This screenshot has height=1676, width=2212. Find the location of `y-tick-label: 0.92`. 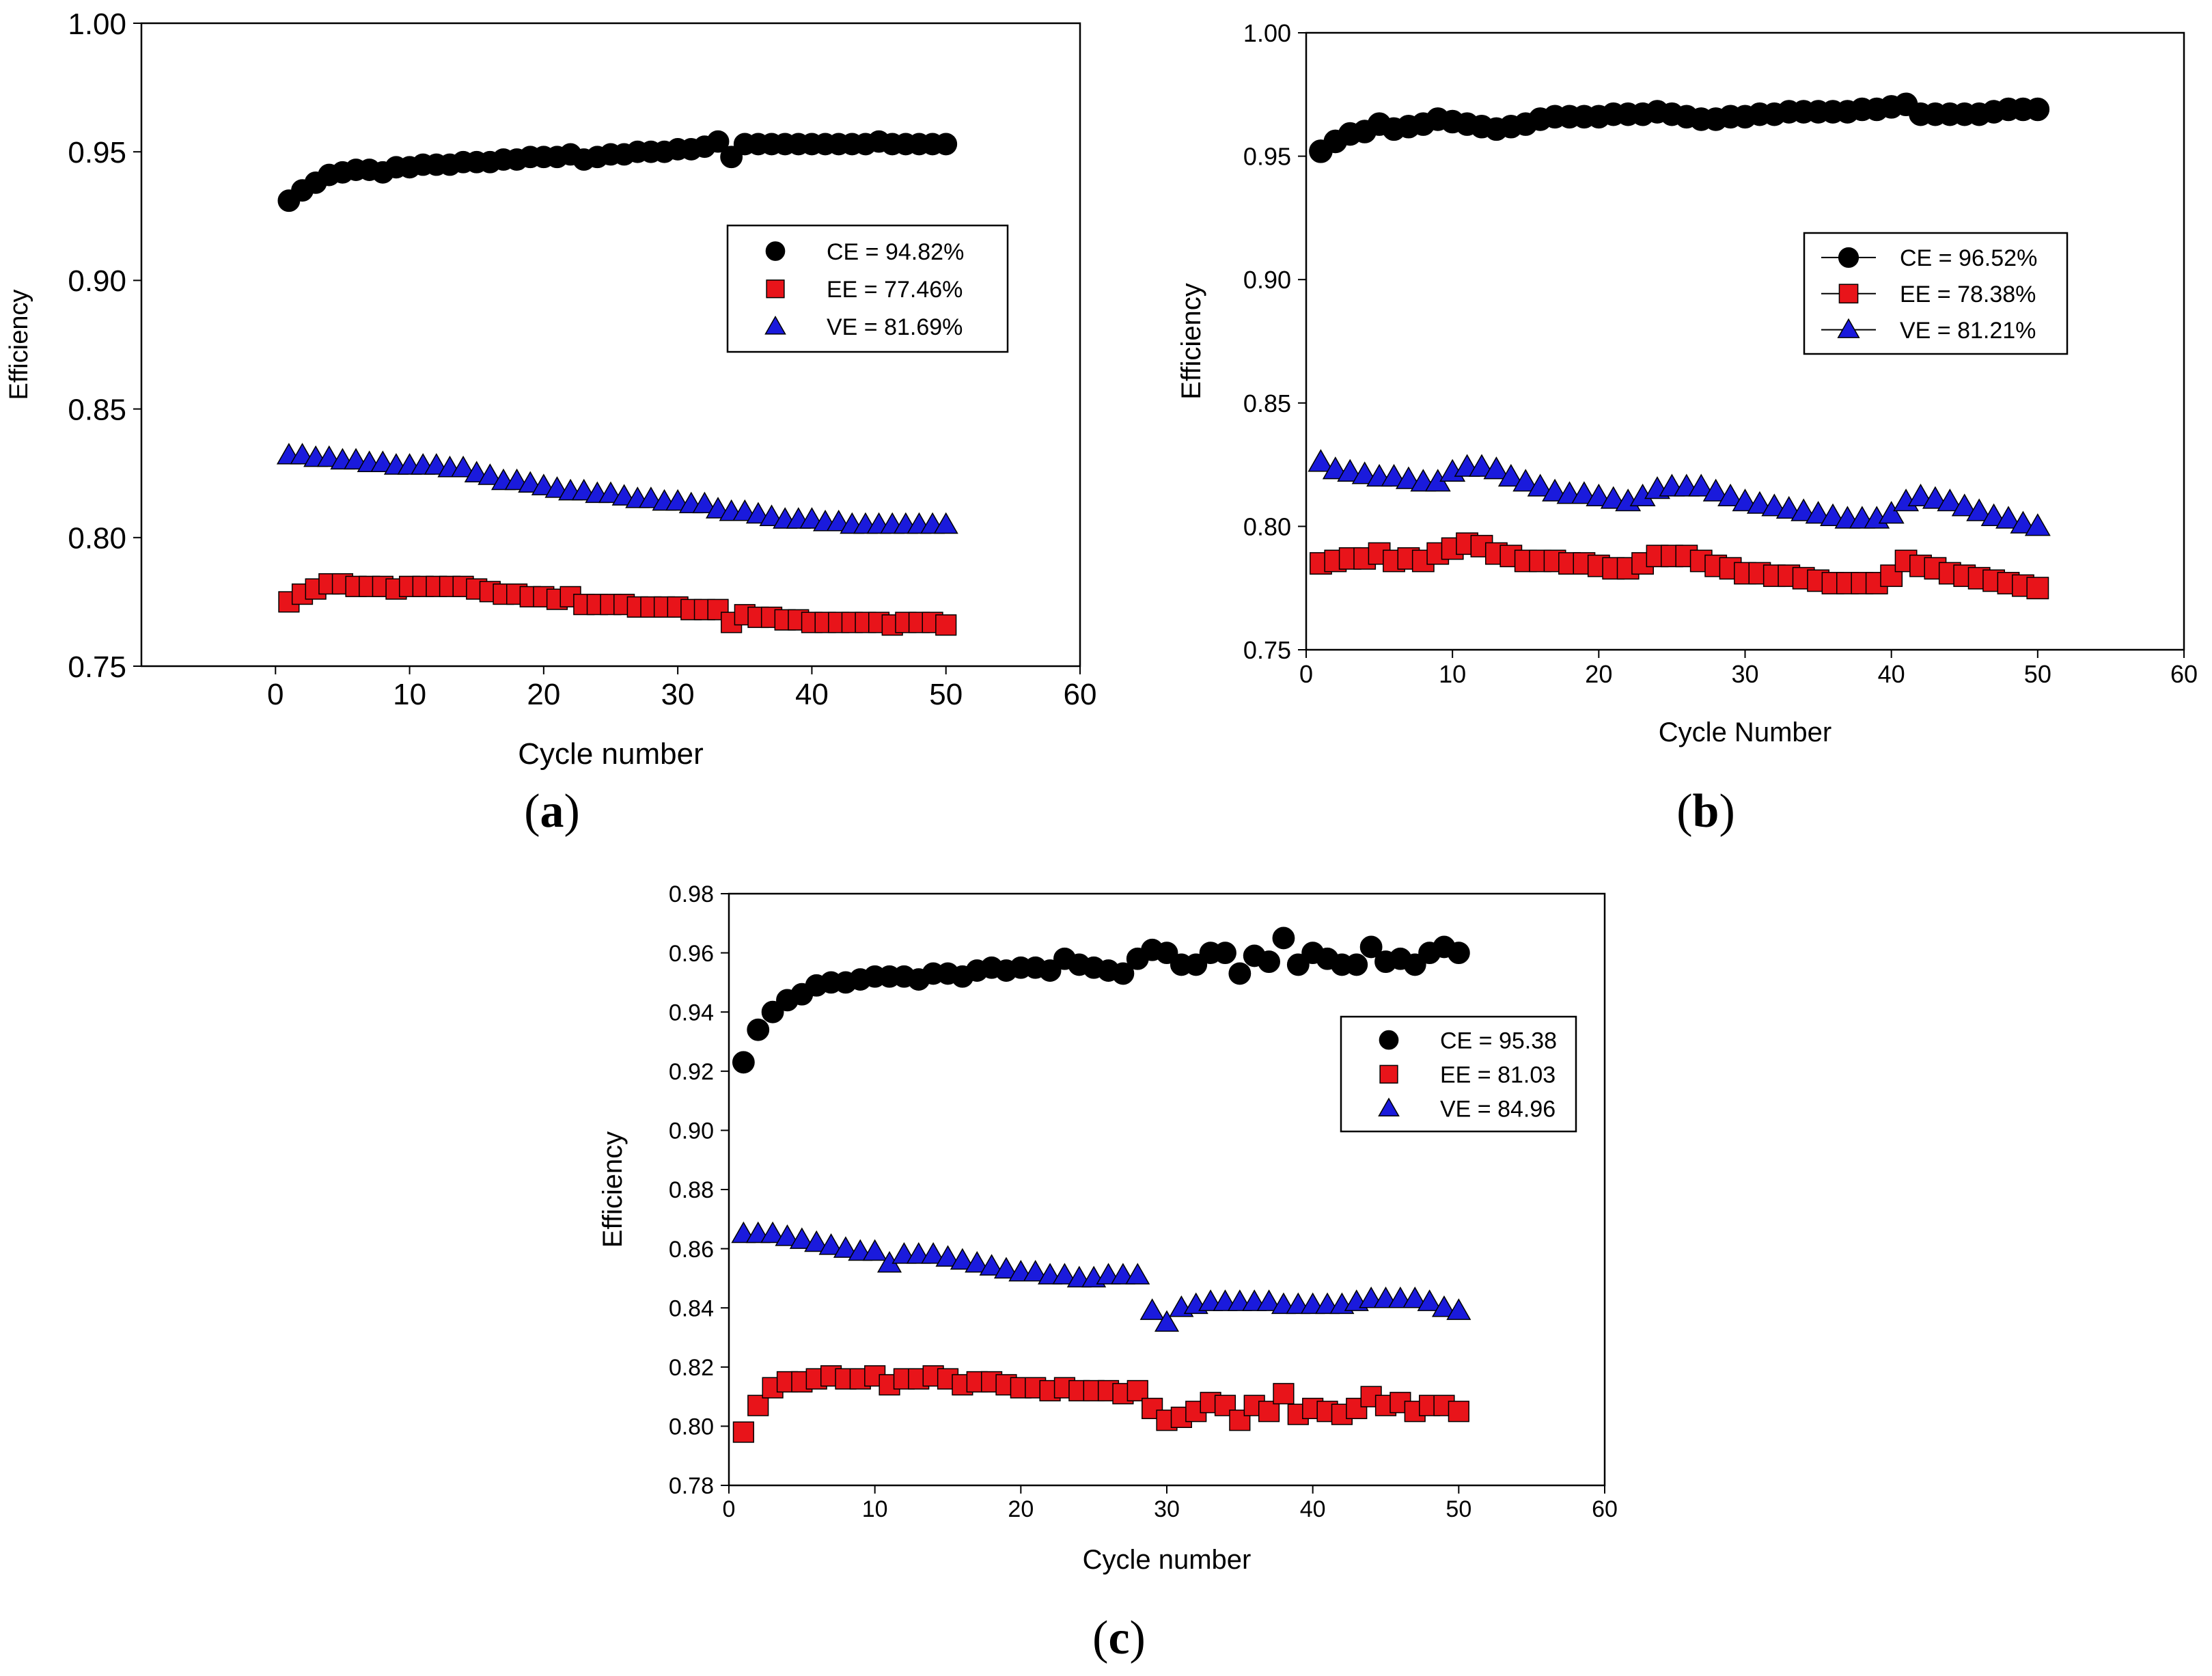

y-tick-label: 0.92 is located at coordinates (691, 1072).